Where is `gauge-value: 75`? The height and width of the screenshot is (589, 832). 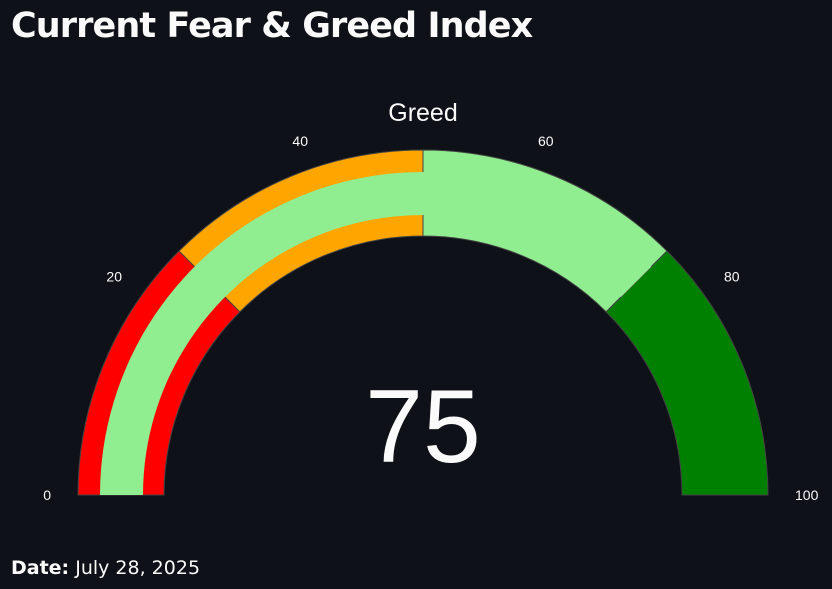
gauge-value: 75 is located at coordinates (423, 427).